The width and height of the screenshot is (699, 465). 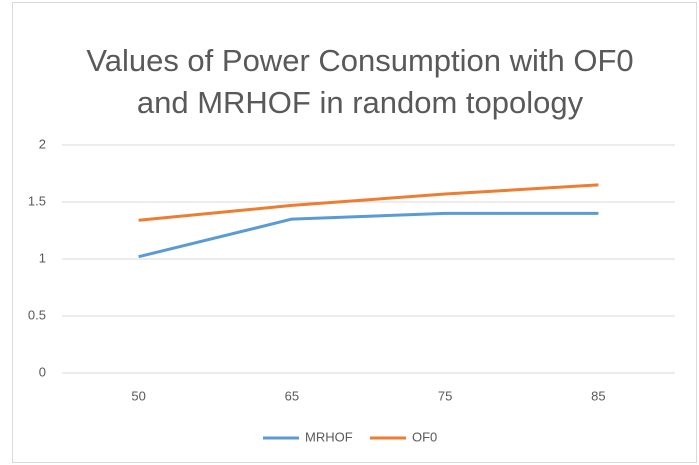 I want to click on y-tick-label: 0, so click(x=42, y=371).